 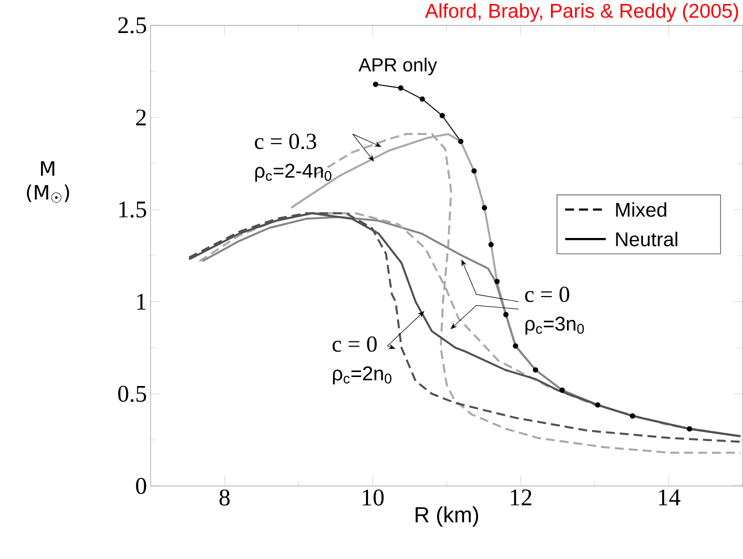 I want to click on y-tick-label: 2, so click(x=141, y=118).